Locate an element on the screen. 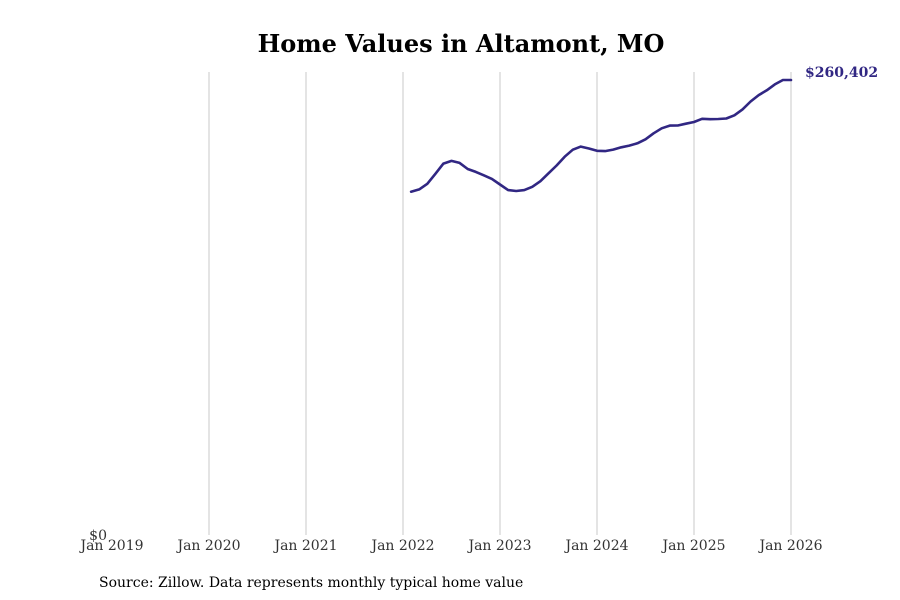 This screenshot has width=900, height=600. x-tick-label: Jan 2022 is located at coordinates (401, 546).